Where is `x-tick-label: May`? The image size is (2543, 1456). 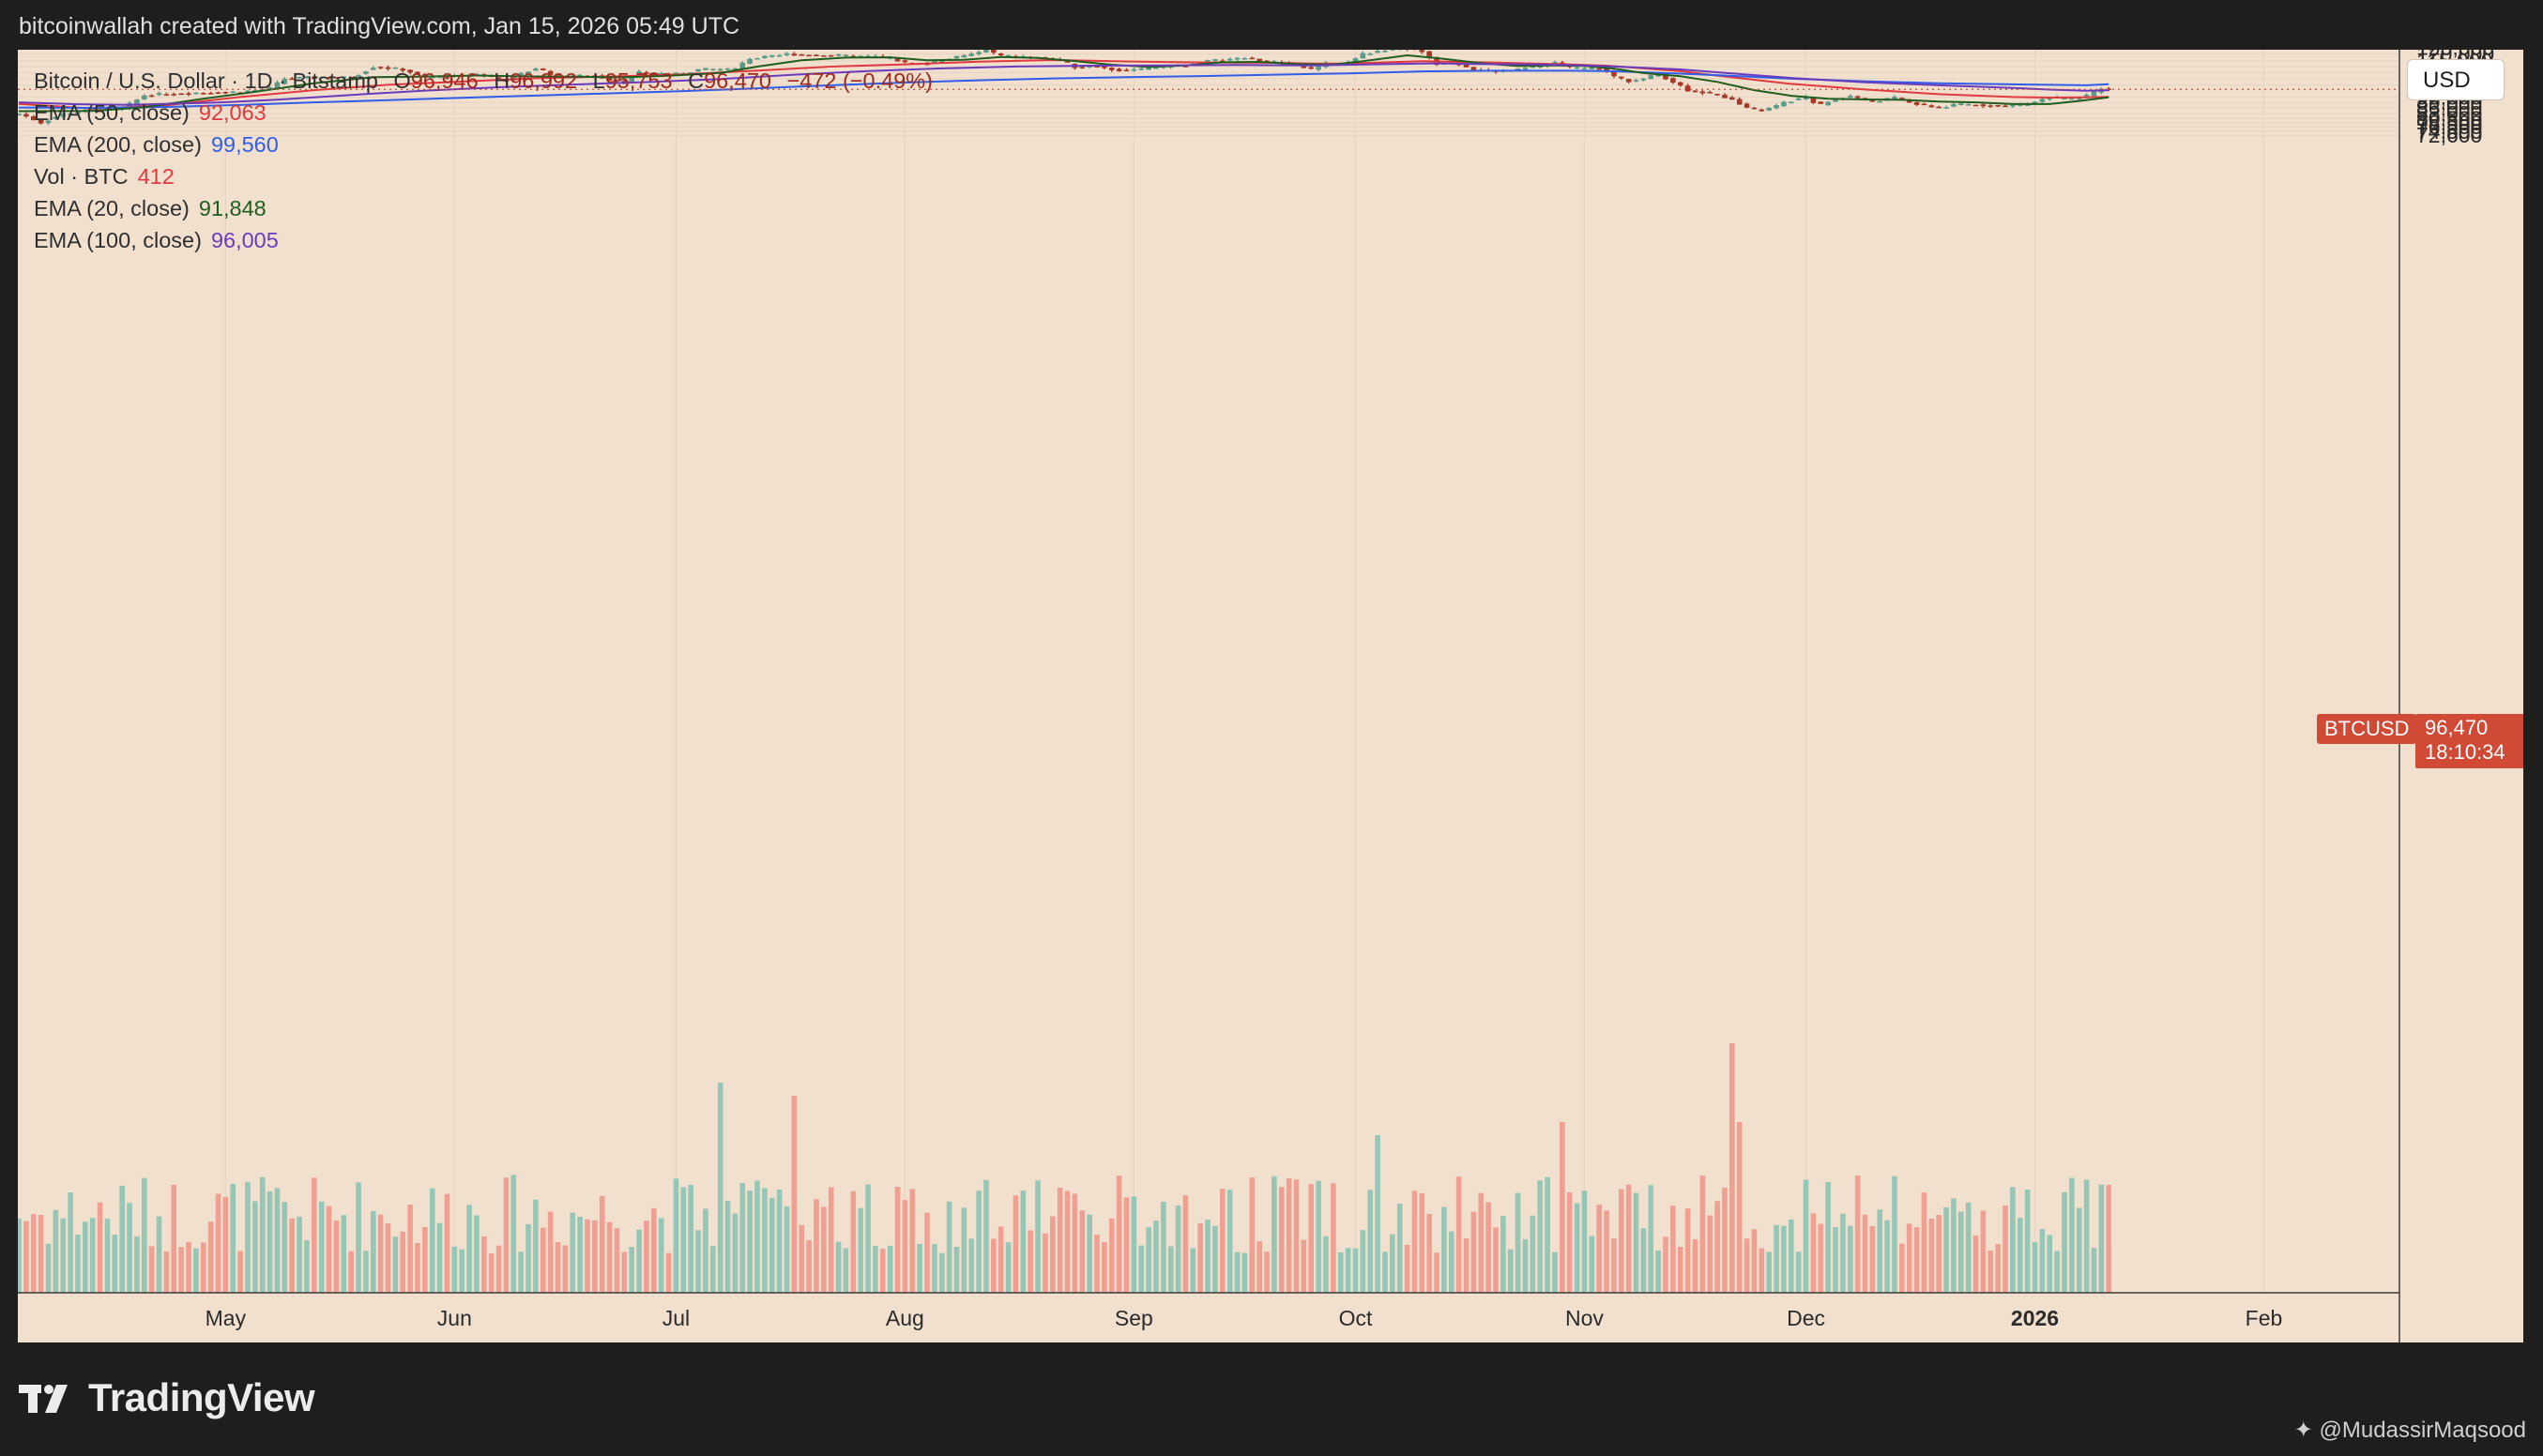
x-tick-label: May is located at coordinates (226, 1318).